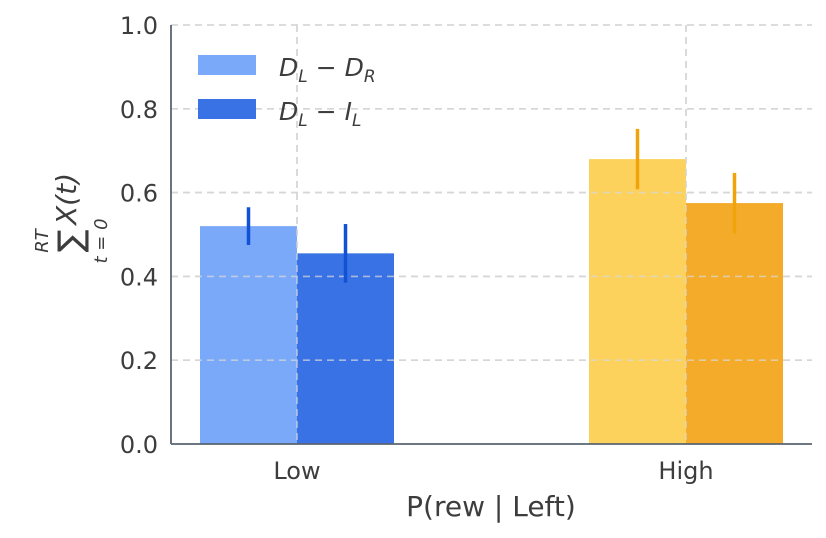 The image size is (826, 538). What do you see at coordinates (320, 114) in the screenshot?
I see `legend-label: DL − IL` at bounding box center [320, 114].